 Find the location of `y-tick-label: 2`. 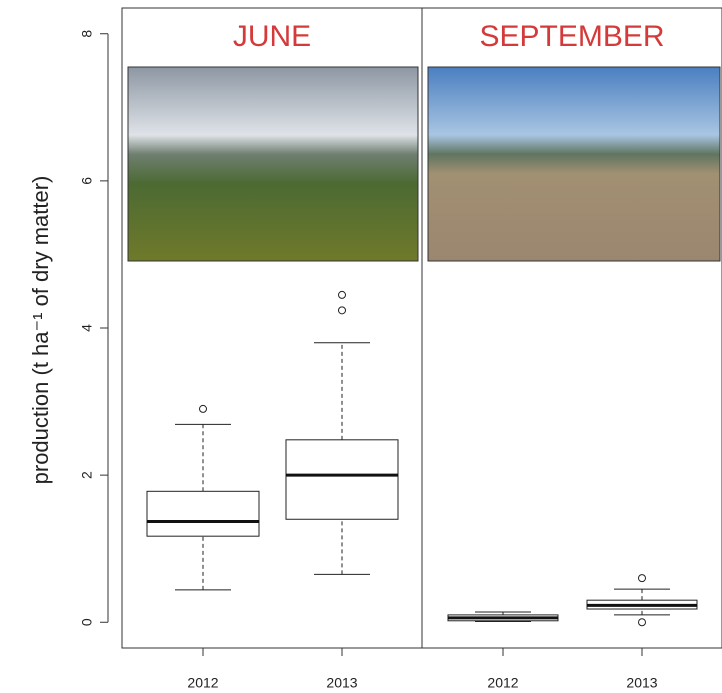

y-tick-label: 2 is located at coordinates (87, 475).